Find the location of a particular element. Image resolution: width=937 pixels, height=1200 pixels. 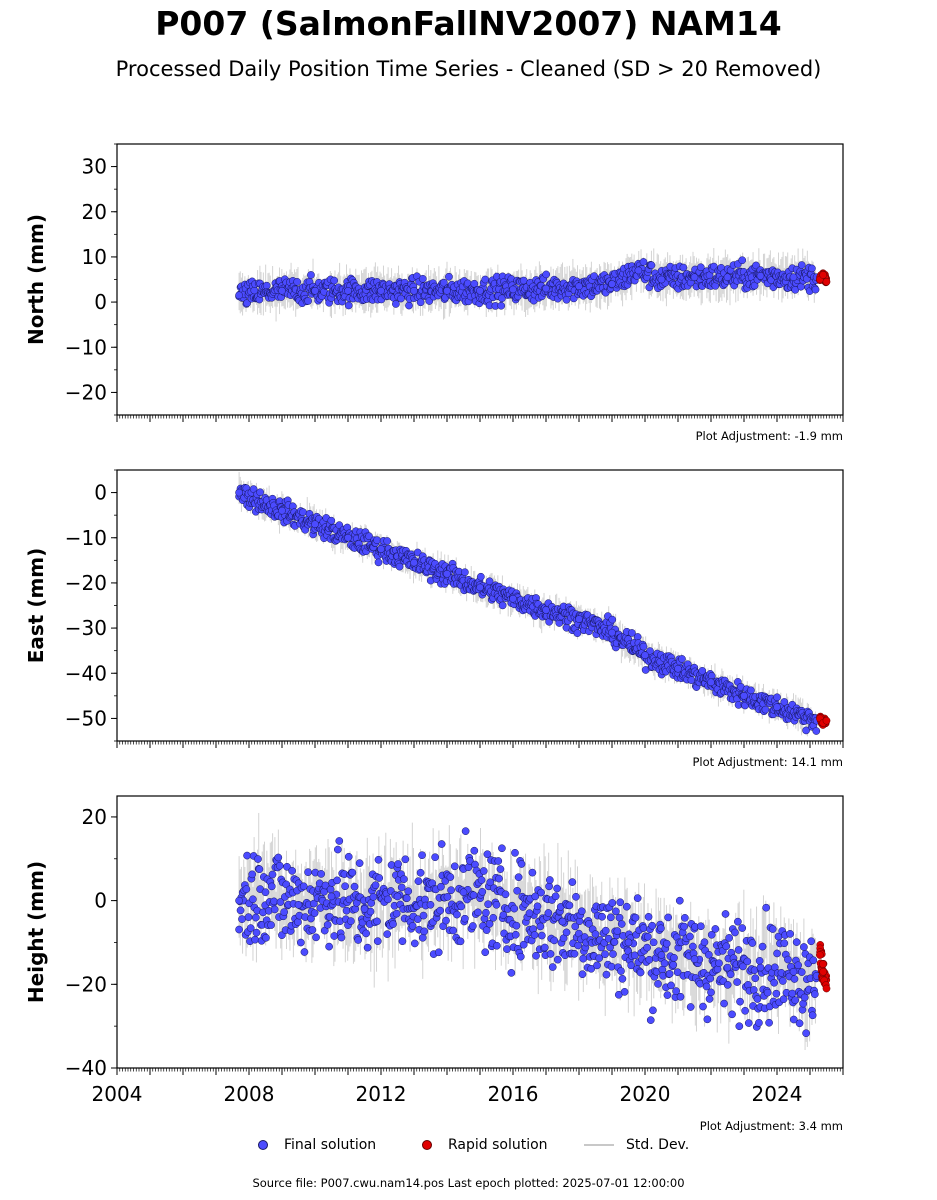

legend-stddev-label: Std. Dev. is located at coordinates (658, 1145).